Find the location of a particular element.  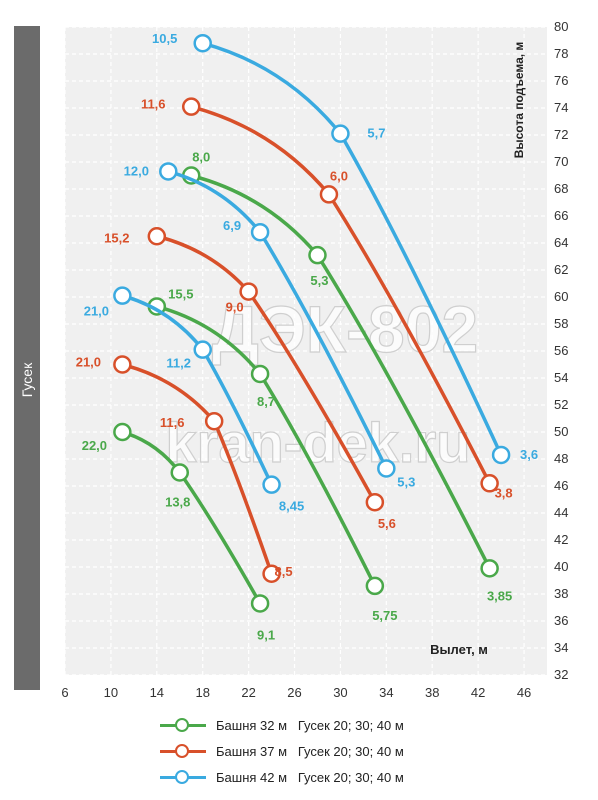

x-tick-label: 10 is located at coordinates (111, 692).